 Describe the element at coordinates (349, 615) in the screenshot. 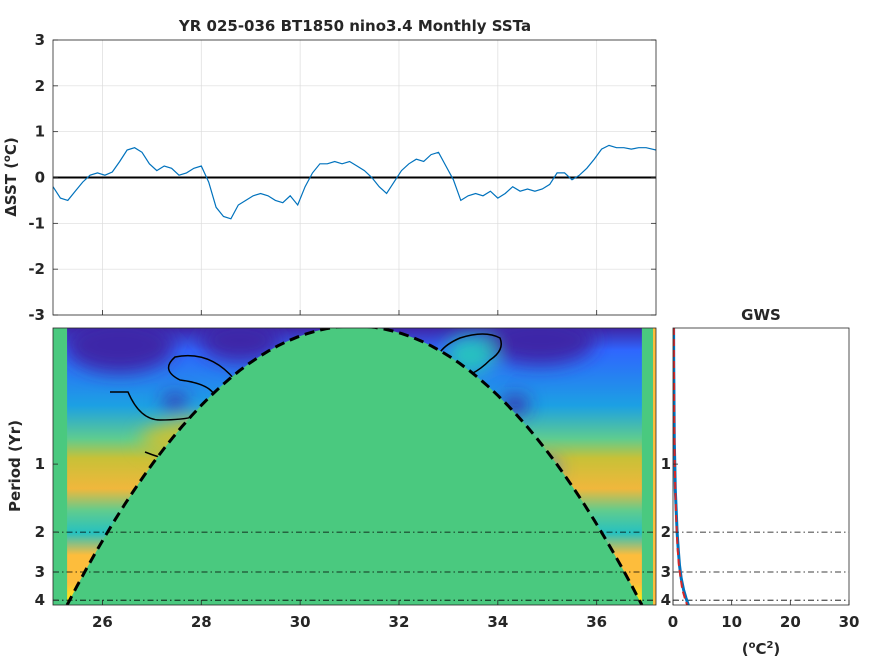

I see `wavelet-x-ticks: 26 28 30 32 34 36` at that location.